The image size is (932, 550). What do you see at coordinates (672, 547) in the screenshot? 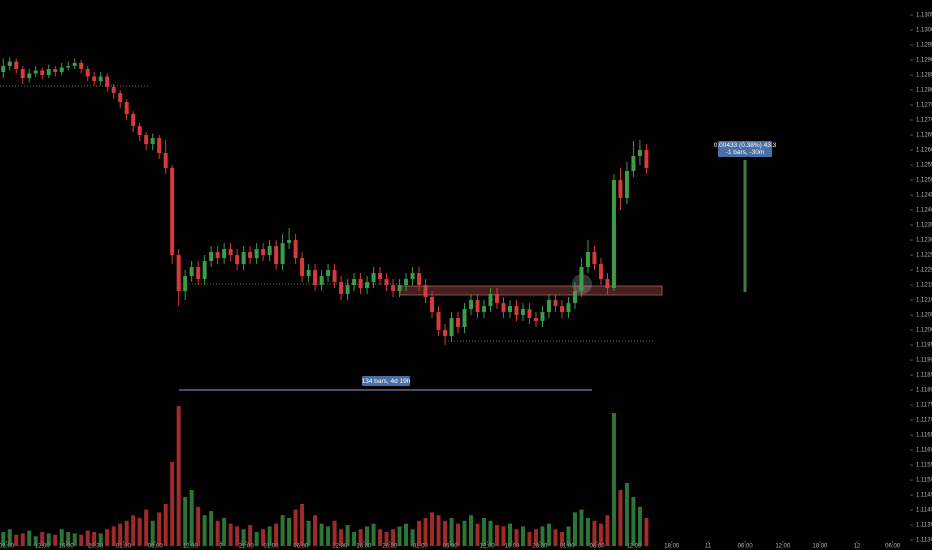
I see `x-tick-label: 18:00` at bounding box center [672, 547].